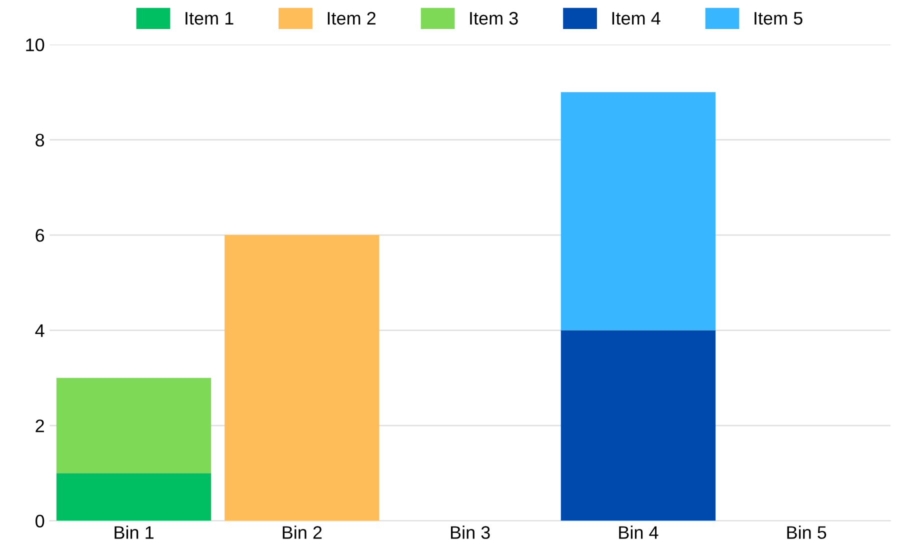 Image resolution: width=904 pixels, height=557 pixels. What do you see at coordinates (806, 532) in the screenshot?
I see `x-tick-label: Bin 5` at bounding box center [806, 532].